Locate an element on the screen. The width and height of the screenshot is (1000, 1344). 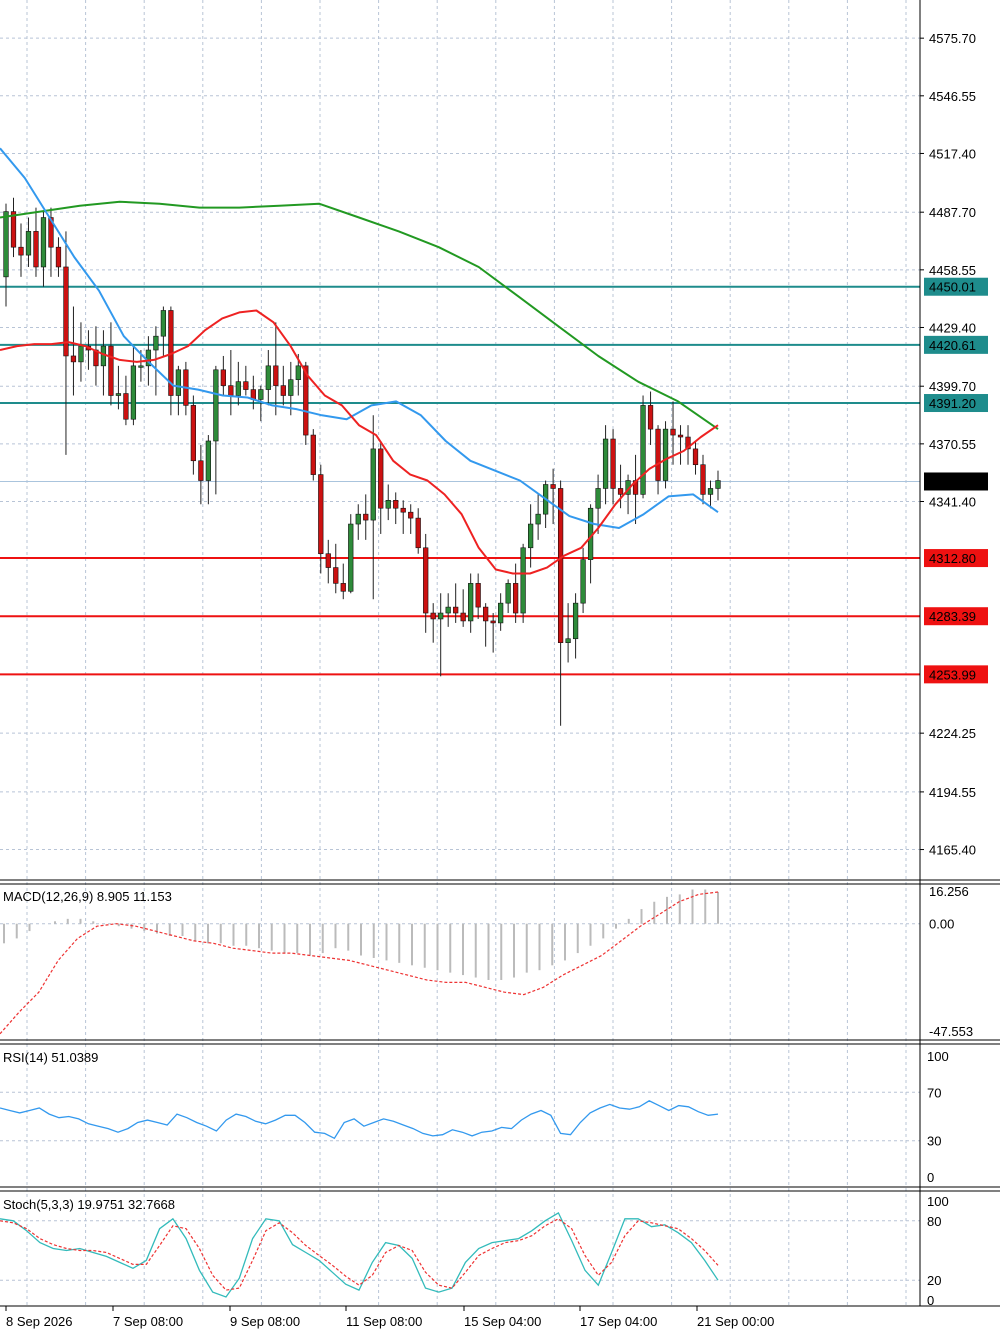
rsi-title: RSI(14) 51.0389 is located at coordinates (50, 1057).